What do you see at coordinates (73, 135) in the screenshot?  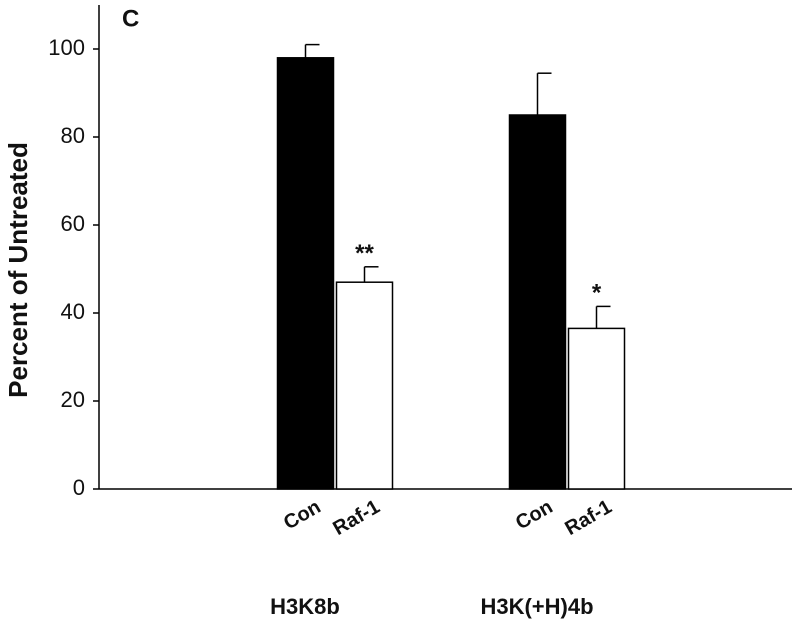 I see `y-tick-label: 80` at bounding box center [73, 135].